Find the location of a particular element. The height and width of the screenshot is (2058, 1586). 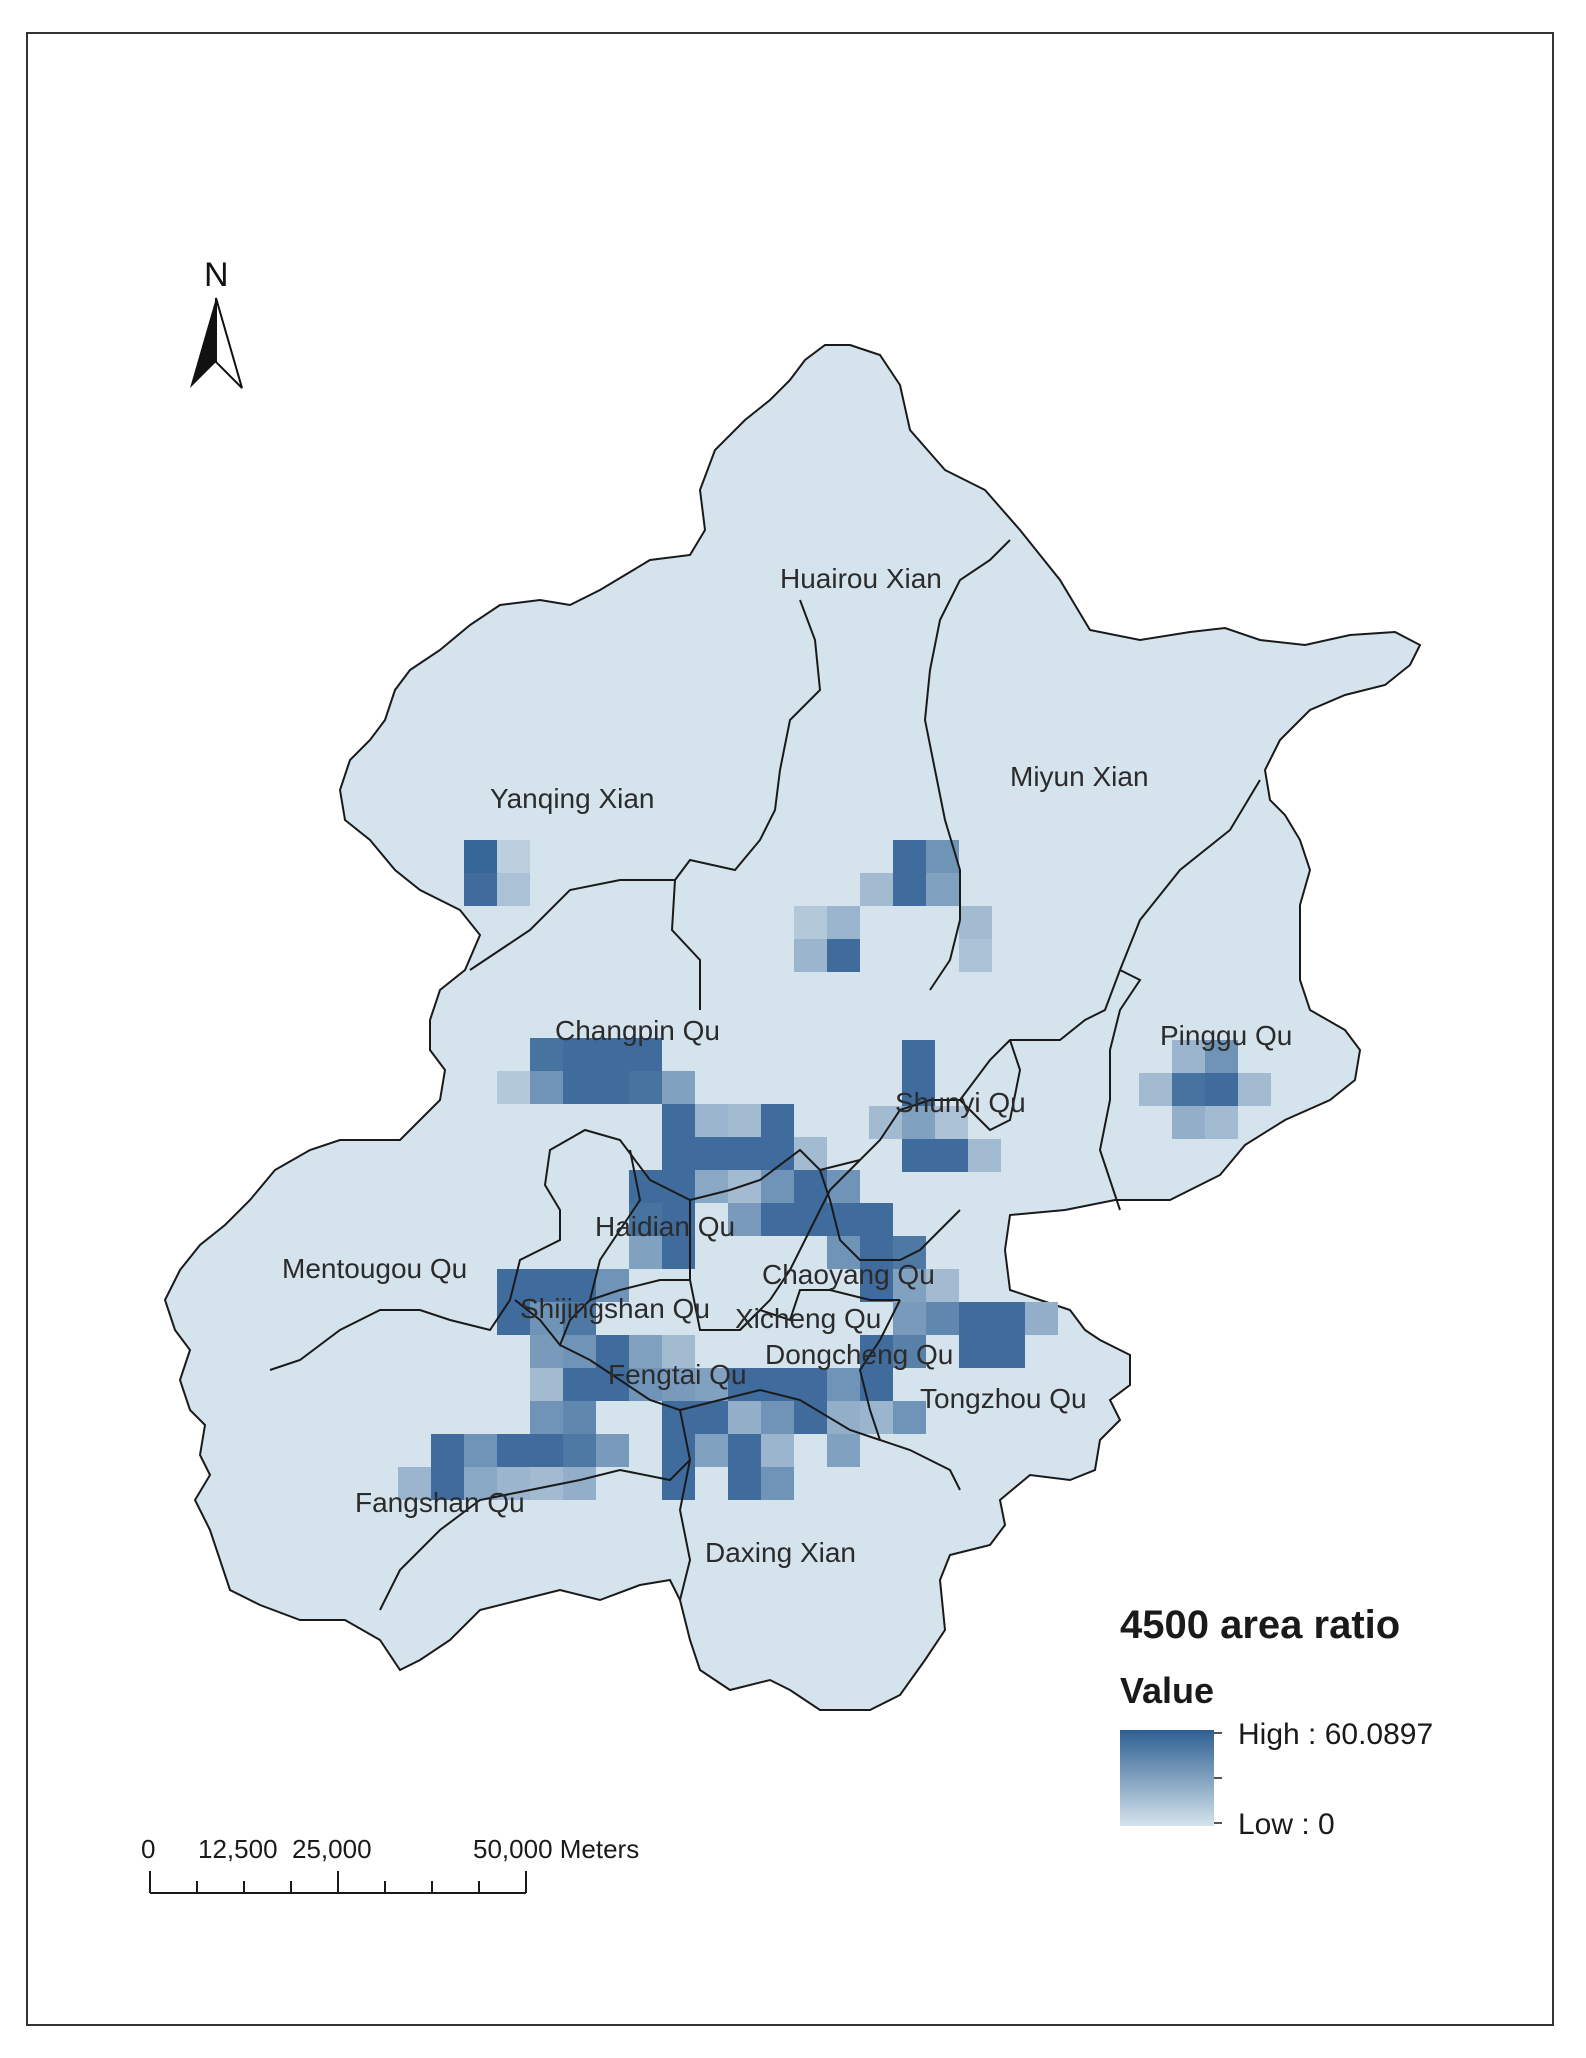

district-label-mentougou: Mentougou Qu is located at coordinates (374, 1268).